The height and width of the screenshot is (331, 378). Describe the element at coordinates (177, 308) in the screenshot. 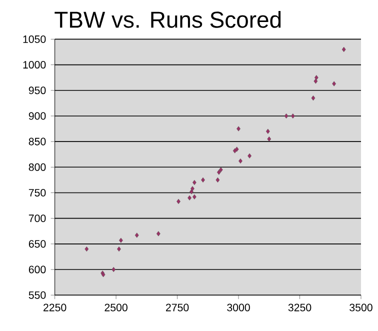

I see `x-tick-label: 2750` at that location.